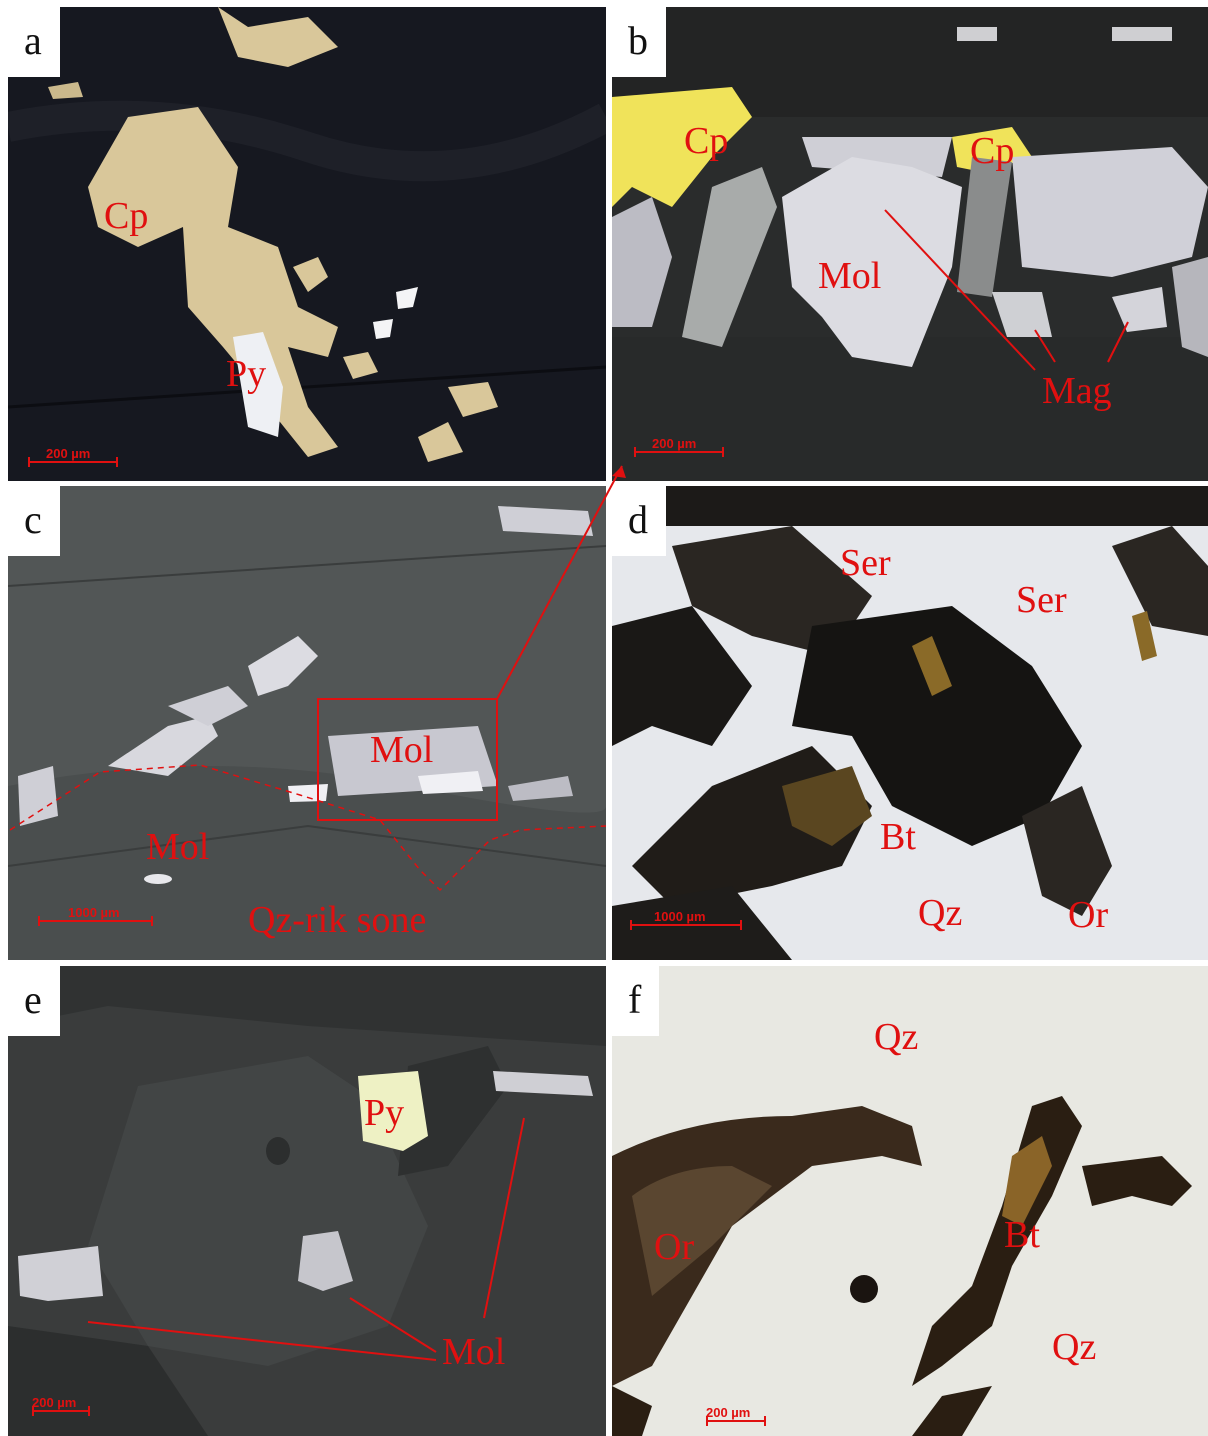  Describe the element at coordinates (636, 1001) in the screenshot. I see `panel-f-letter: f` at that location.